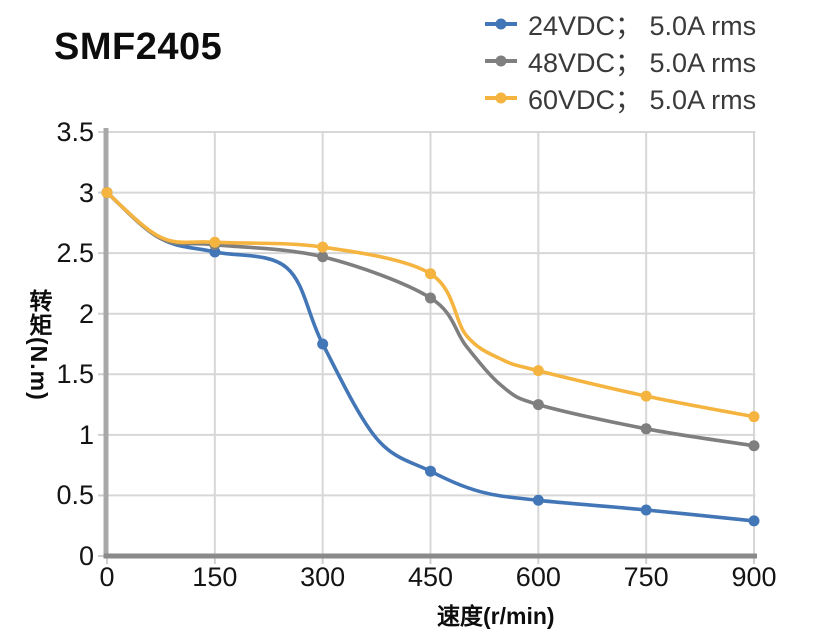 This screenshot has height=640, width=831. I want to click on y-tick-label: 2, so click(86, 313).